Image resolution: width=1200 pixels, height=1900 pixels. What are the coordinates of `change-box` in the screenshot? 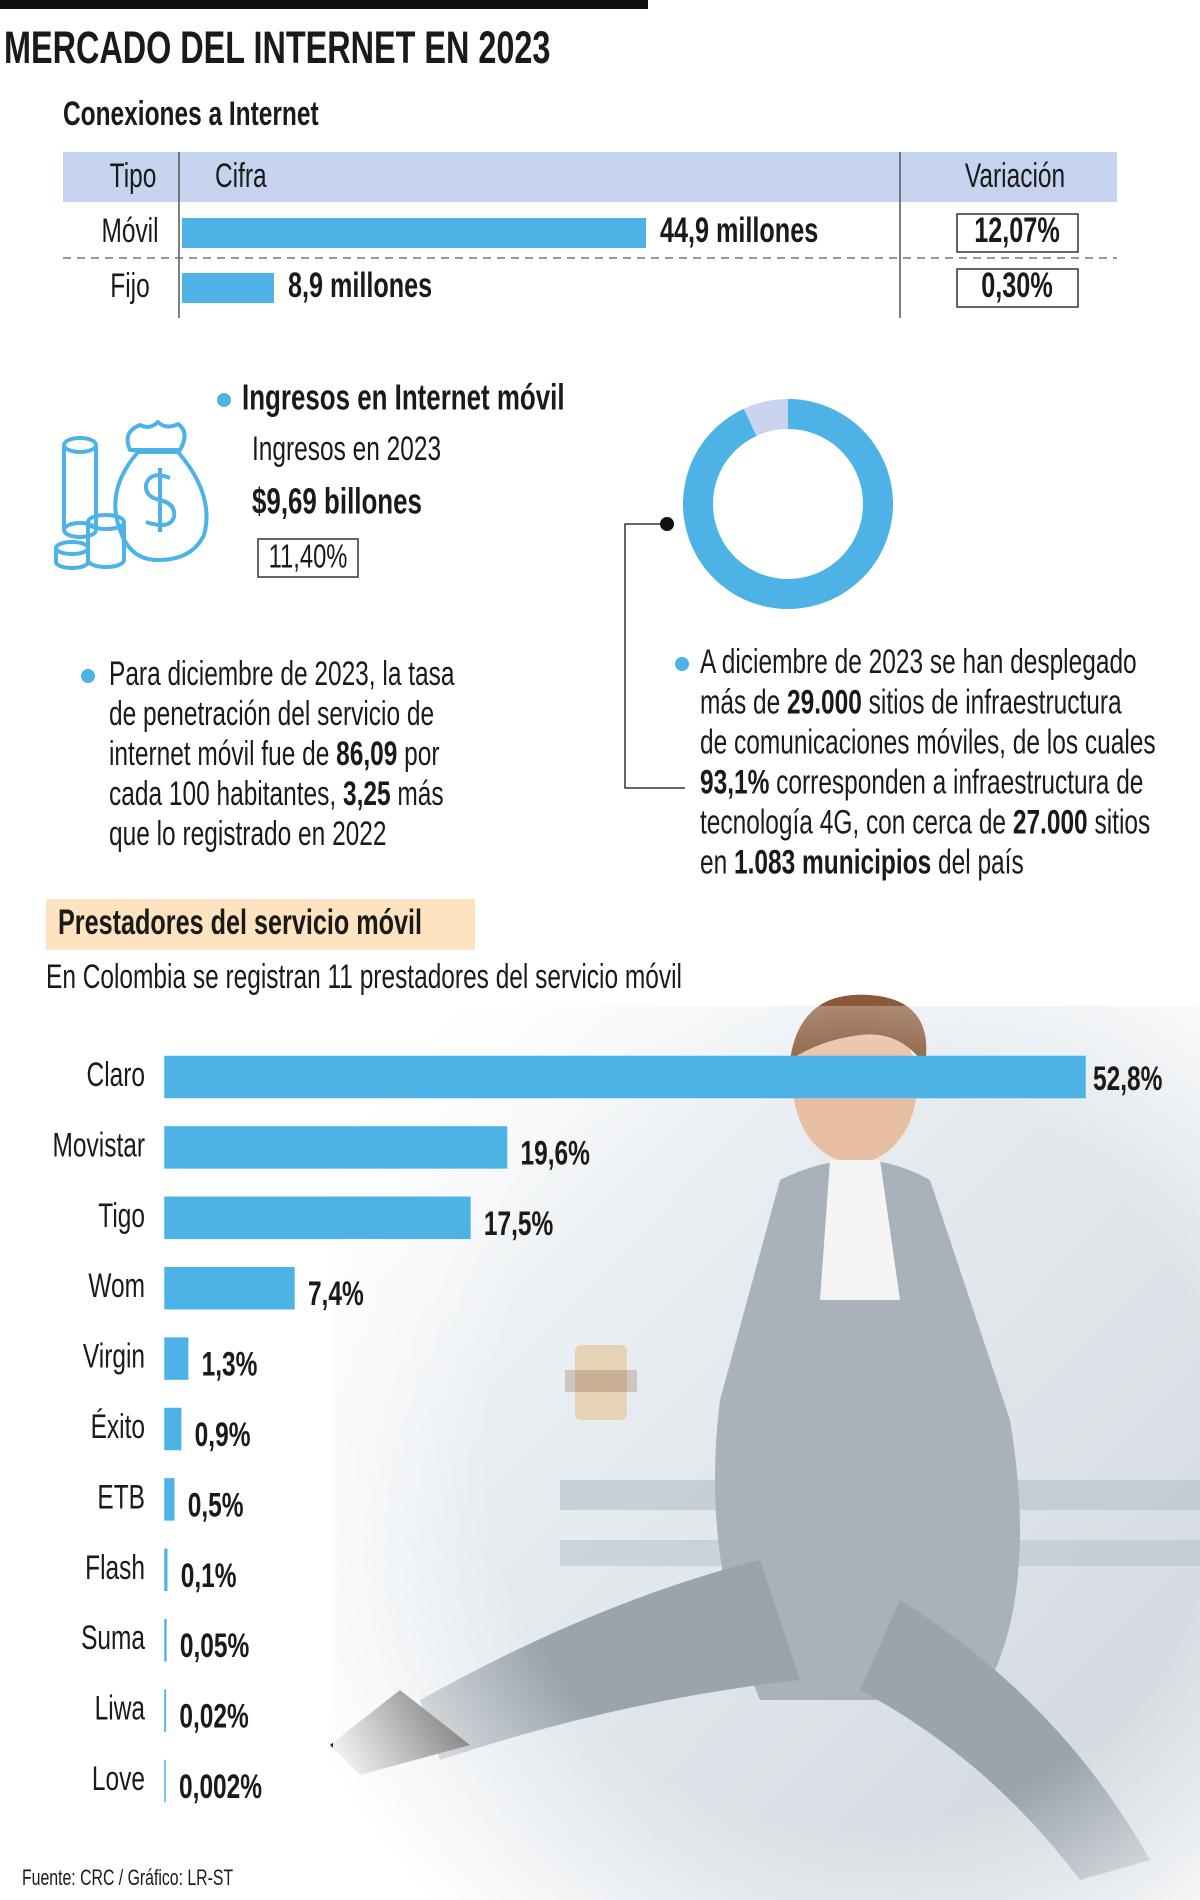 It's located at (308, 558).